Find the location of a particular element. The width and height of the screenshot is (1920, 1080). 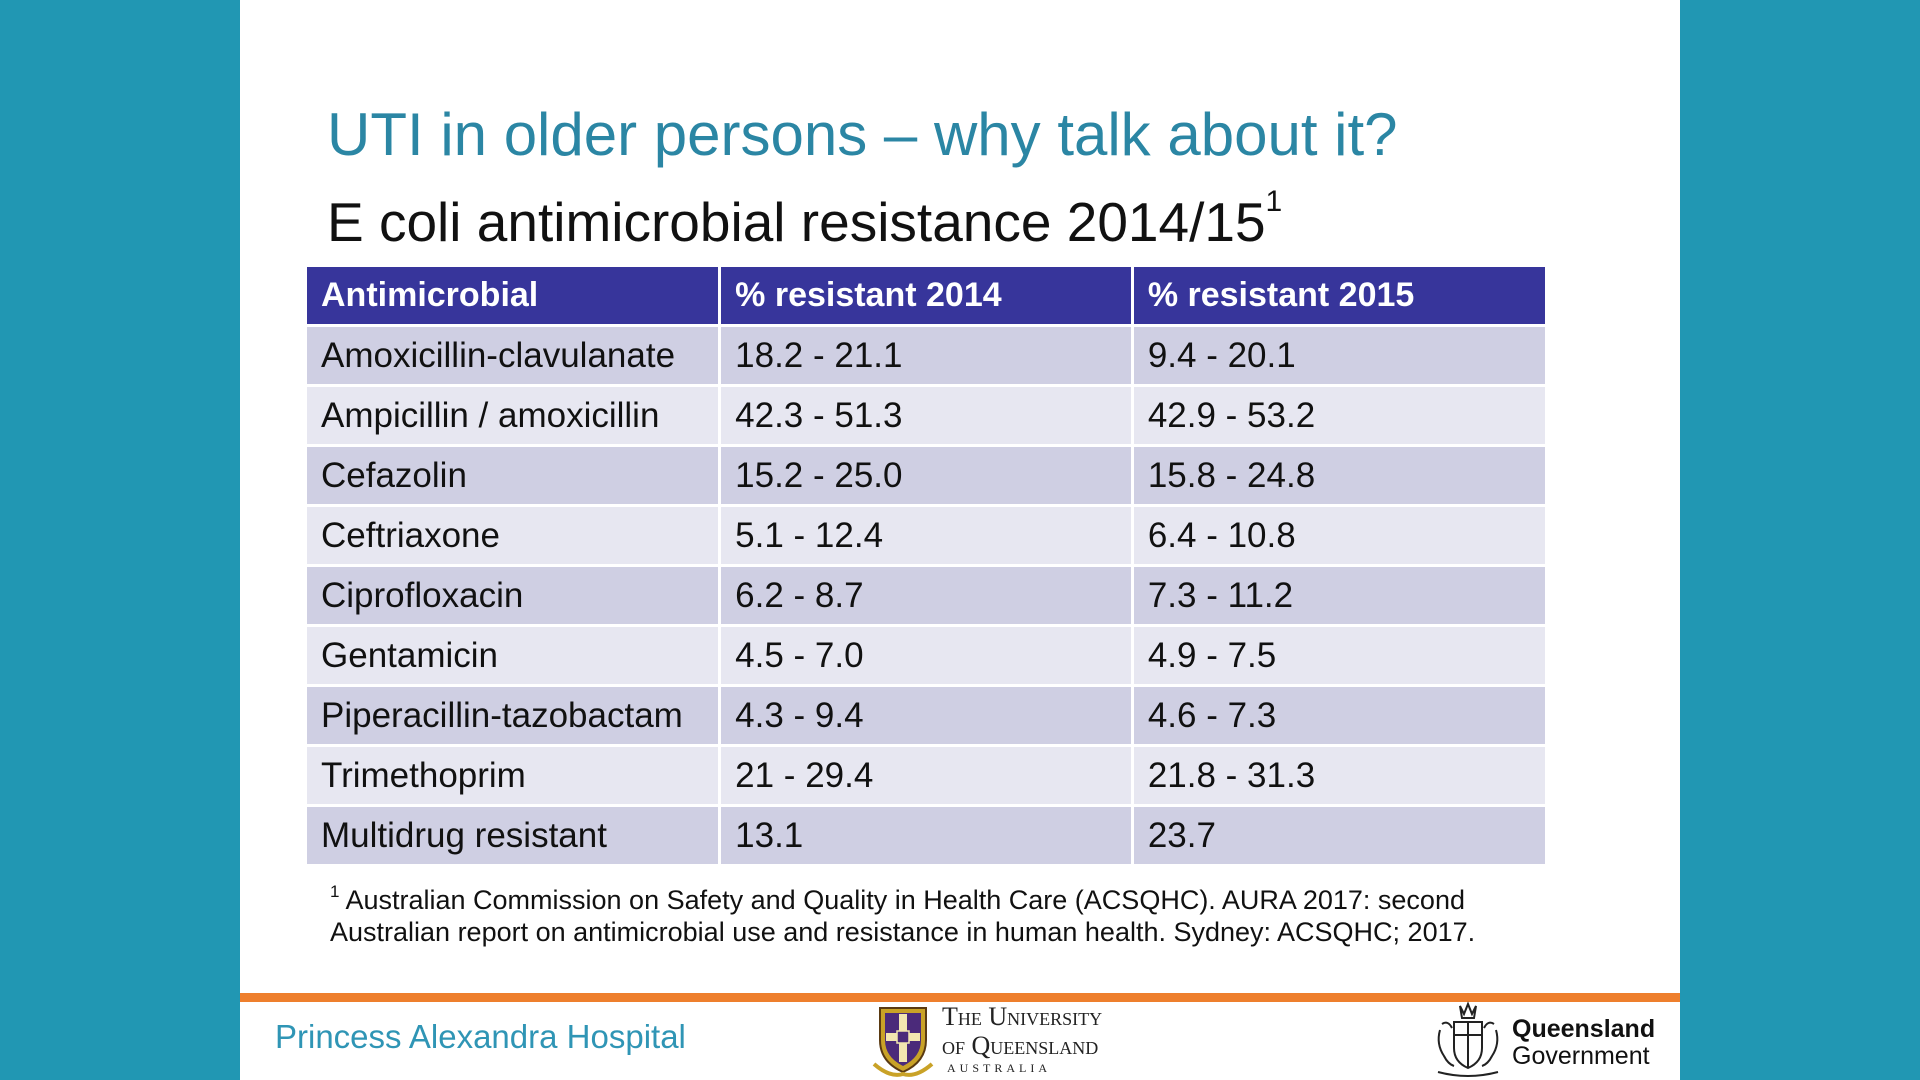

uq-country: AUSTRALIA is located at coordinates (999, 1068).